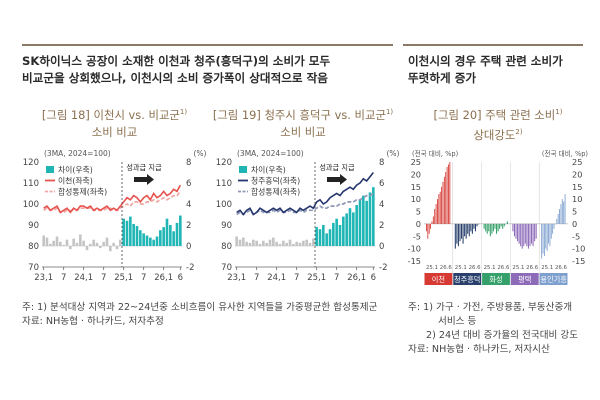 The height and width of the screenshot is (400, 600). Describe the element at coordinates (224, 184) in the screenshot. I see `fig19-ytick-left: 110` at that location.